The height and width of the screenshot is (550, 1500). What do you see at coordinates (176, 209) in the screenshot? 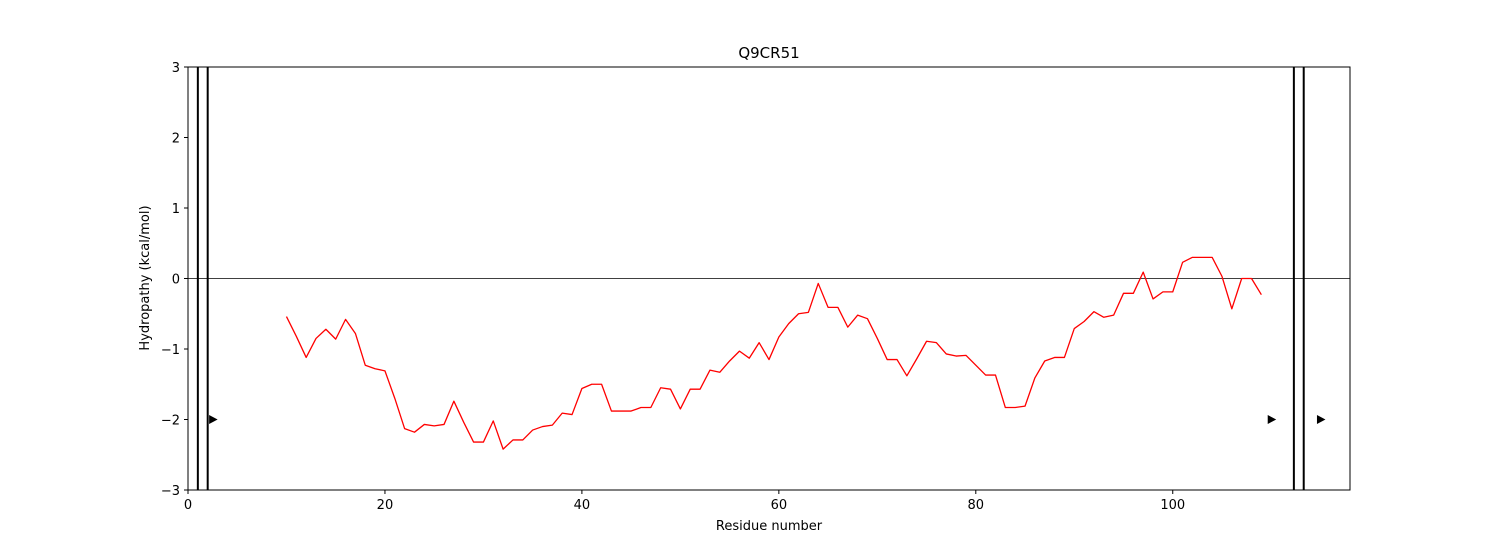
I see `y-tick-label-1: 1` at bounding box center [176, 209].